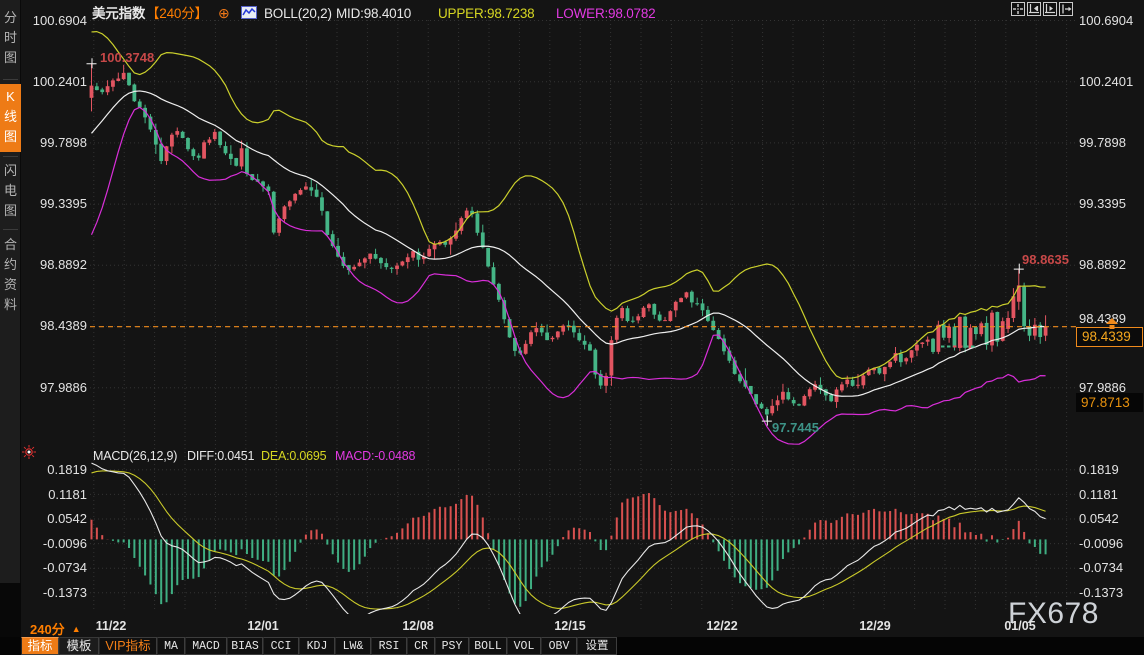 The image size is (1144, 655). What do you see at coordinates (722, 626) in the screenshot?
I see `date-axis-label: 12/22` at bounding box center [722, 626].